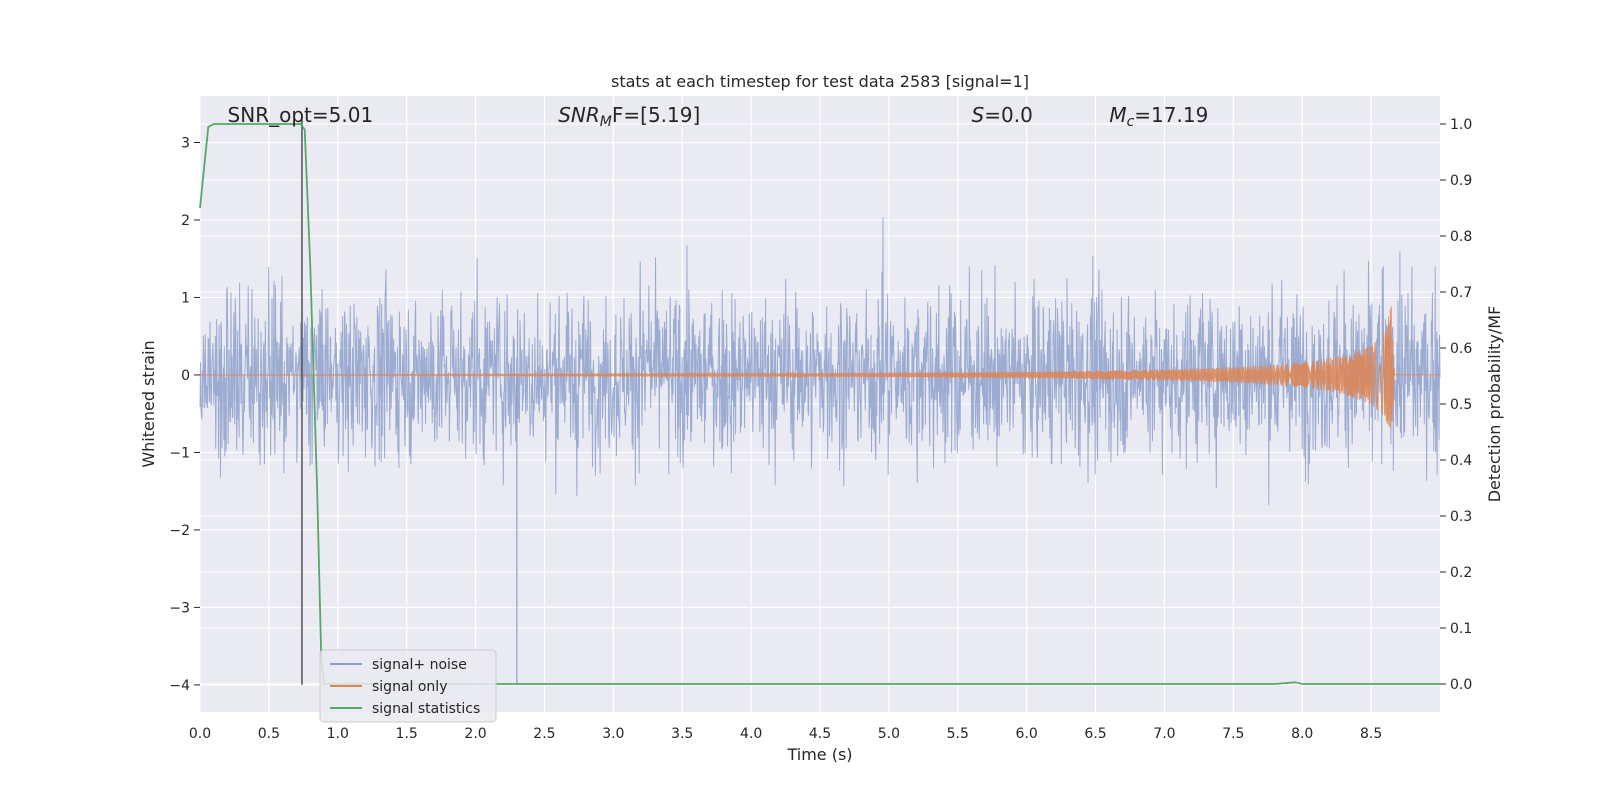 This screenshot has width=1600, height=800. What do you see at coordinates (820, 367) in the screenshot?
I see `series-signal-only` at bounding box center [820, 367].